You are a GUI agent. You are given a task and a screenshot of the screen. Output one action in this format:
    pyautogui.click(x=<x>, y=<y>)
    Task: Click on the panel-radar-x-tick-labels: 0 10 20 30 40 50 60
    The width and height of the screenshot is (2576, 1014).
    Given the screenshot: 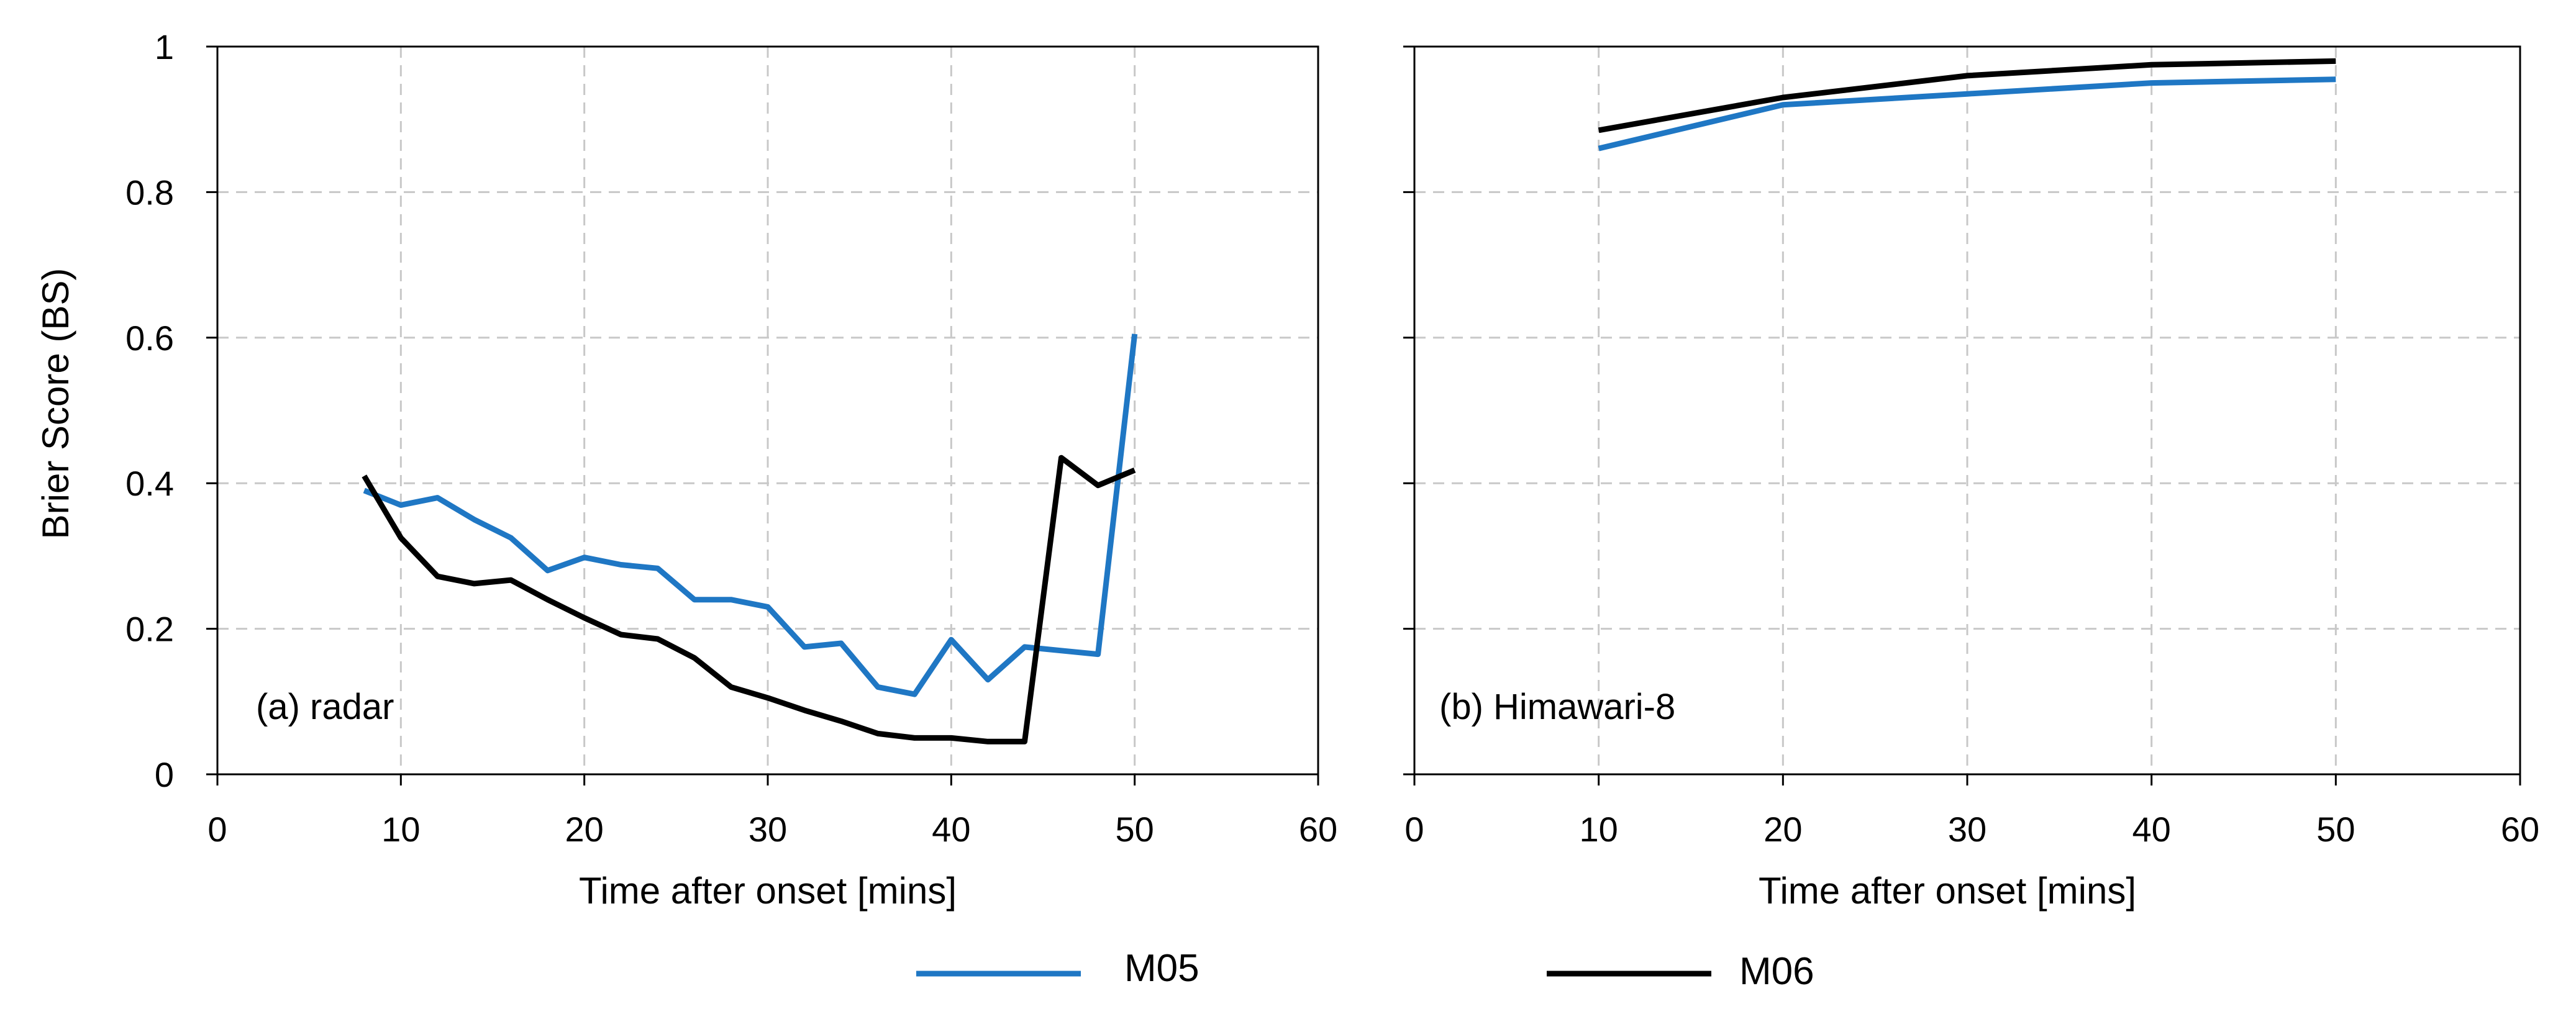 What is the action you would take?
    pyautogui.click(x=772, y=829)
    